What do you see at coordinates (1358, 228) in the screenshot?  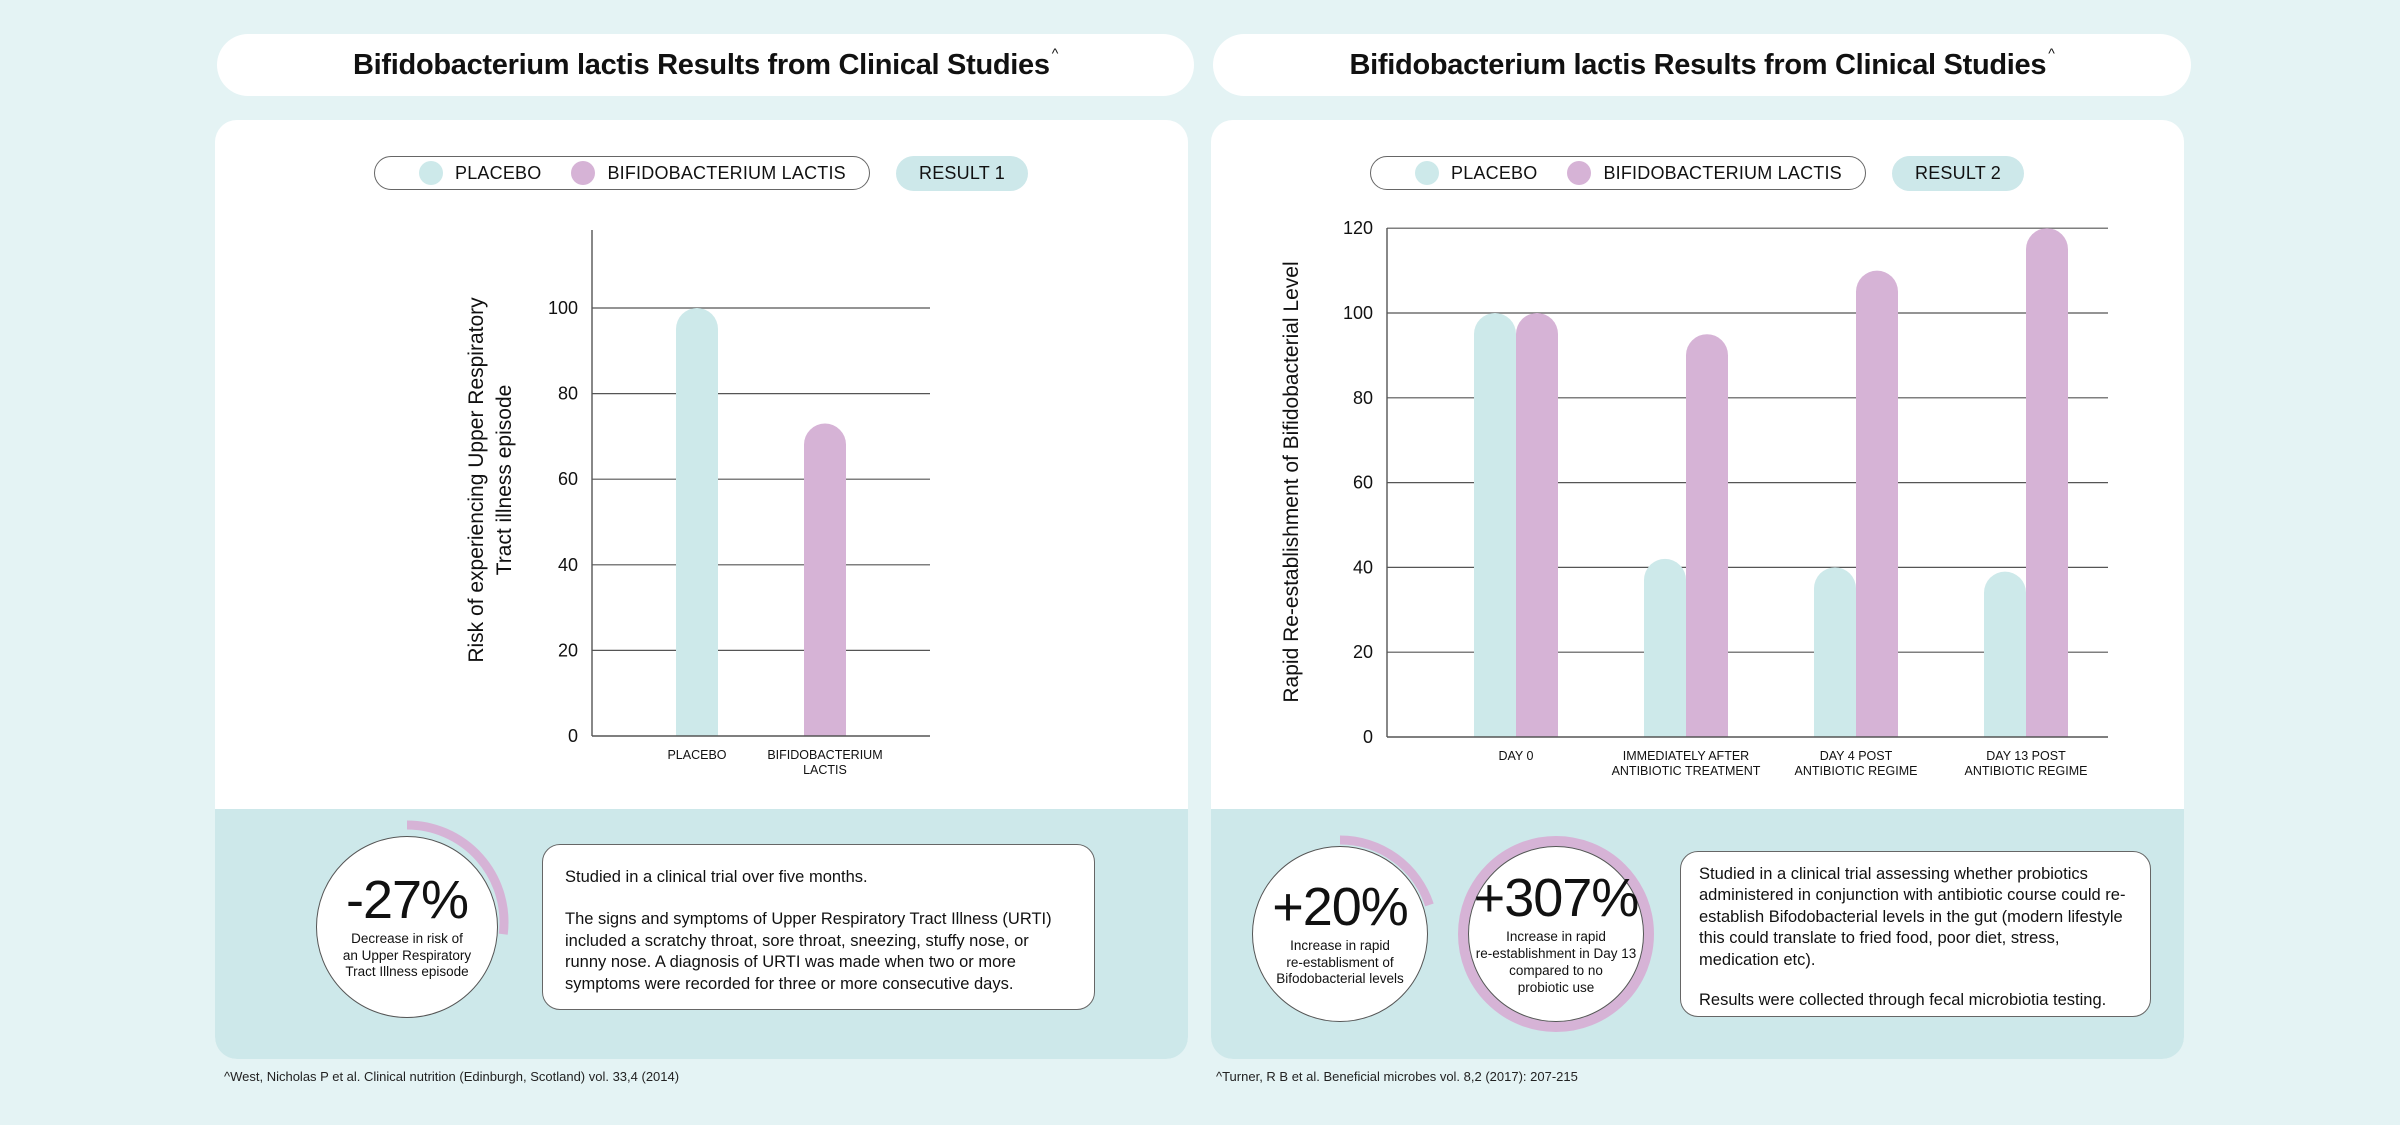 I see `y-tick-label: 120` at bounding box center [1358, 228].